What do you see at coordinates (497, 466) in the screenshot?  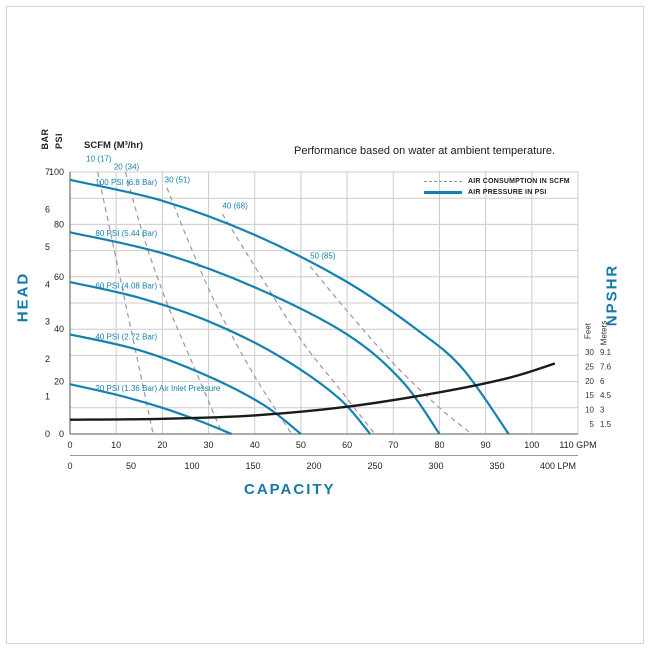 I see `svg-text: 350` at bounding box center [497, 466].